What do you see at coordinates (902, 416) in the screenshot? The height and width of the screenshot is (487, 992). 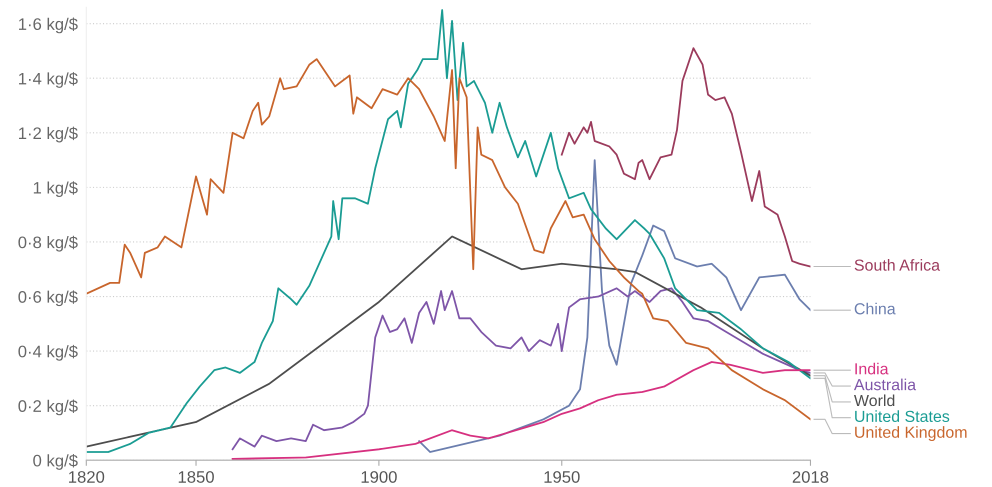 I see `text: United States` at bounding box center [902, 416].